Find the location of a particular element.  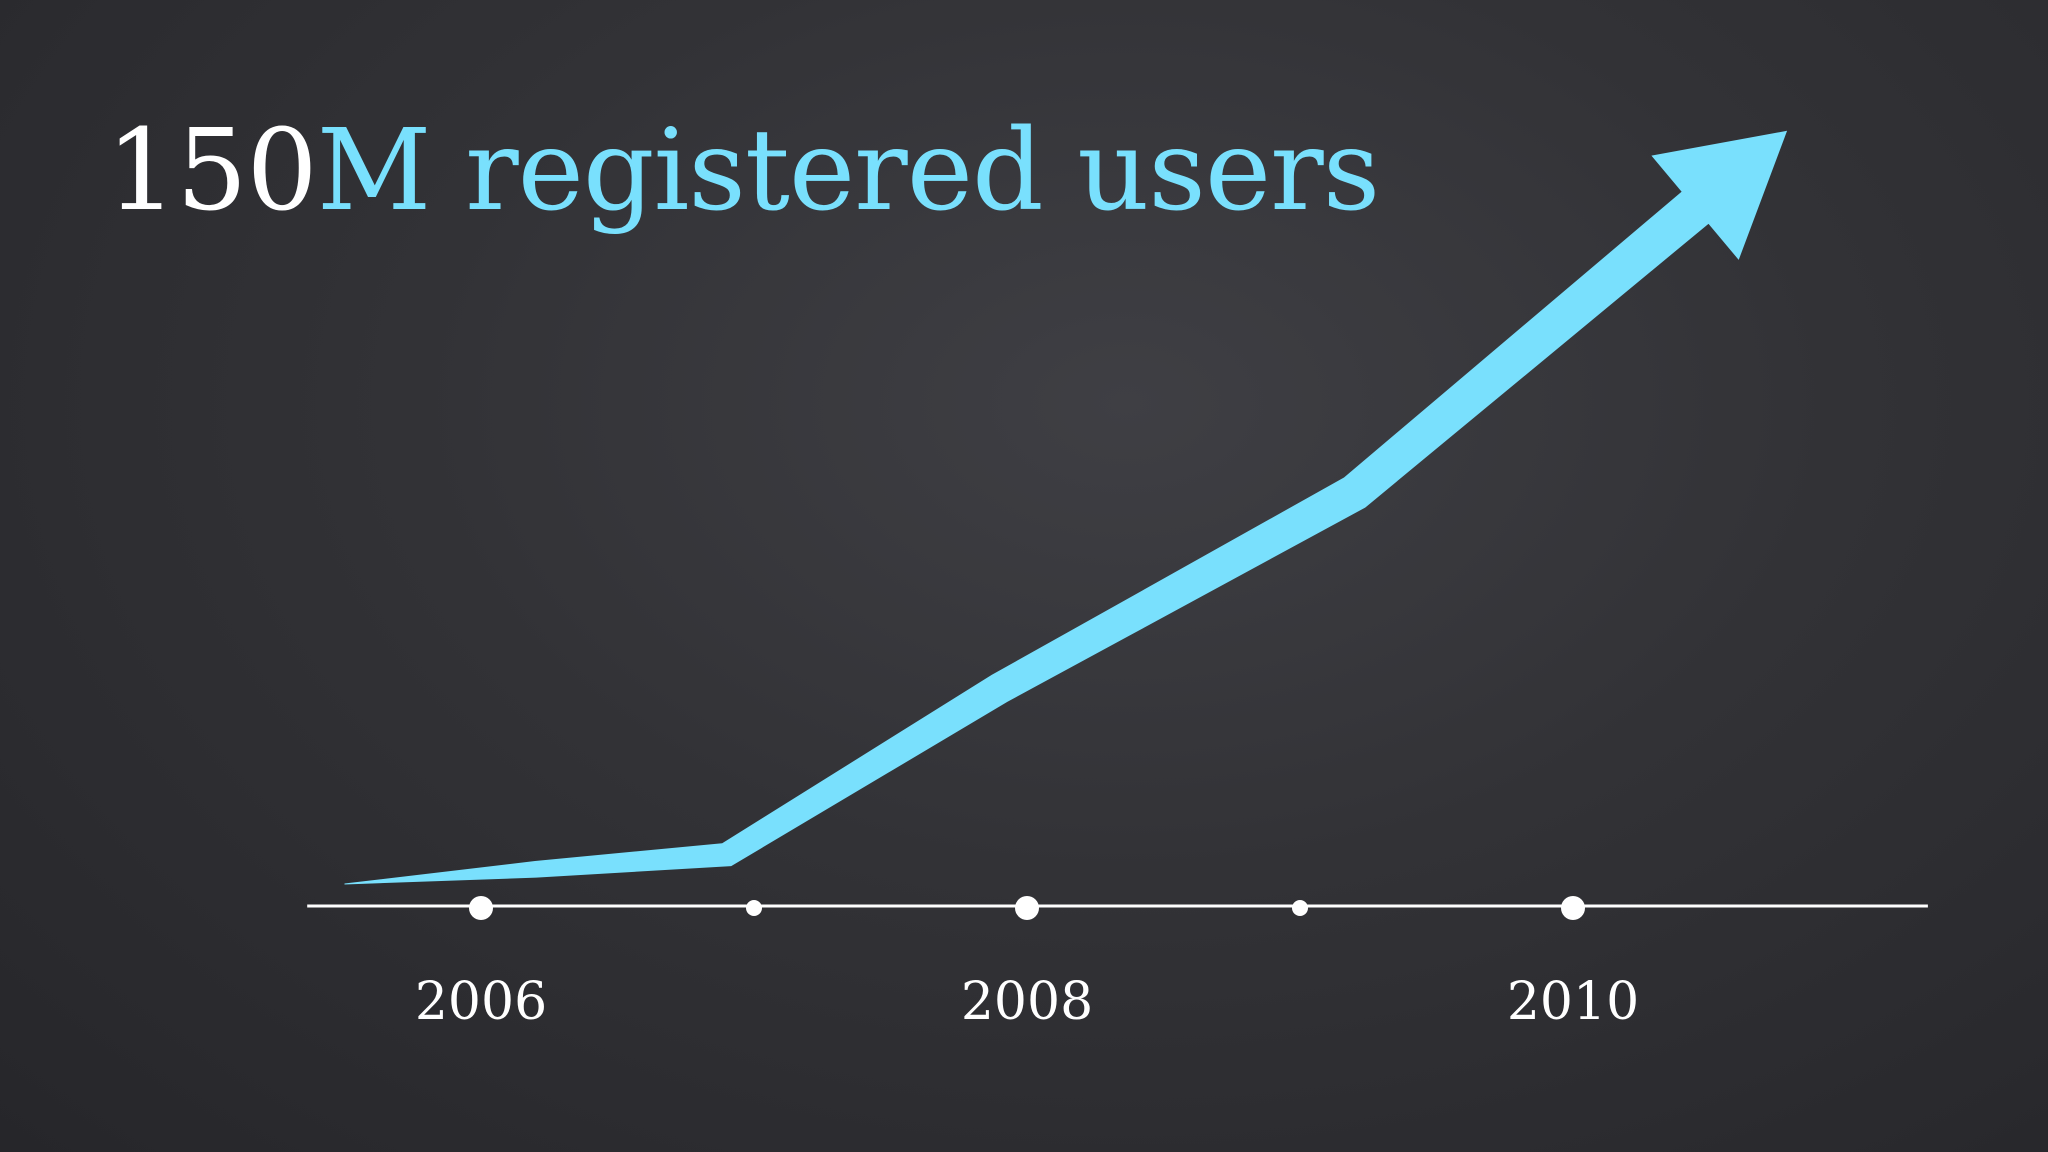

x-tick-minor-2009 is located at coordinates (1300, 908).